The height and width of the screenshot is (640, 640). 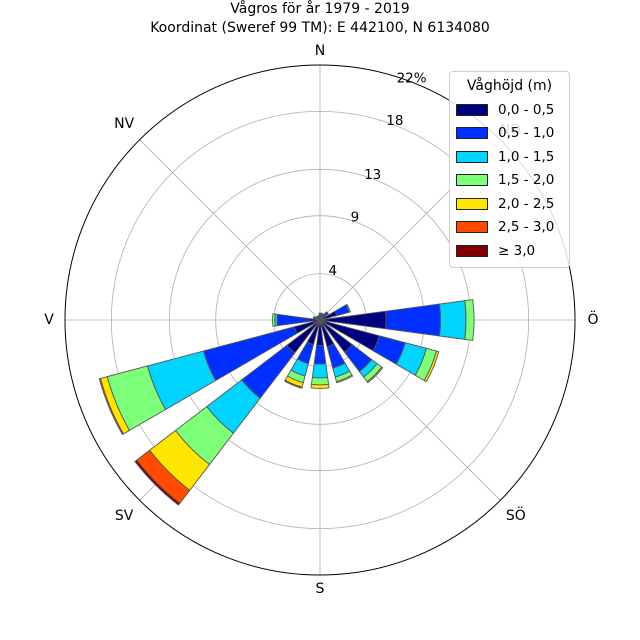 I want to click on radial-tick-label: 4, so click(x=332, y=271).